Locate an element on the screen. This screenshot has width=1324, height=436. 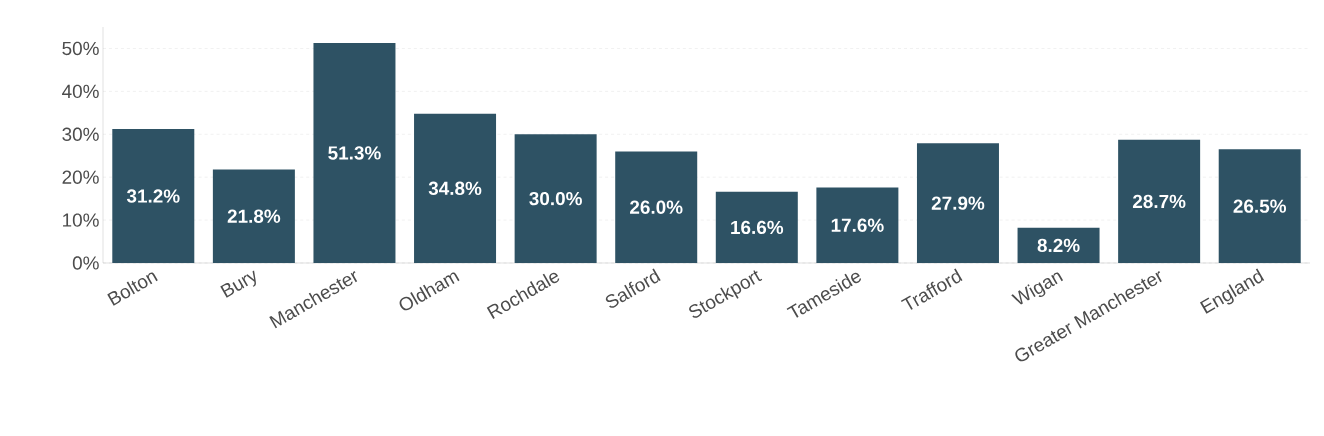
data-label: 30.0% is located at coordinates (555, 198).